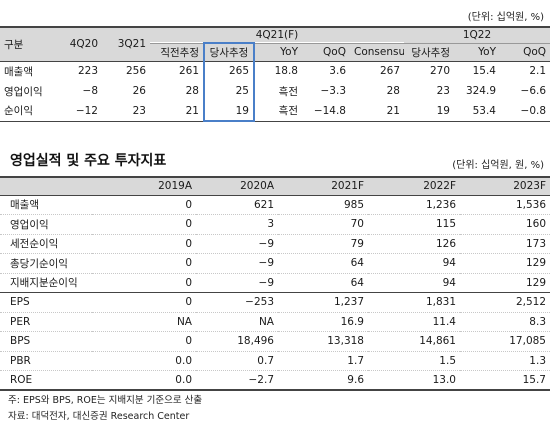 The height and width of the screenshot is (433, 550). I want to click on t2-cell: 2,512, so click(530, 302).